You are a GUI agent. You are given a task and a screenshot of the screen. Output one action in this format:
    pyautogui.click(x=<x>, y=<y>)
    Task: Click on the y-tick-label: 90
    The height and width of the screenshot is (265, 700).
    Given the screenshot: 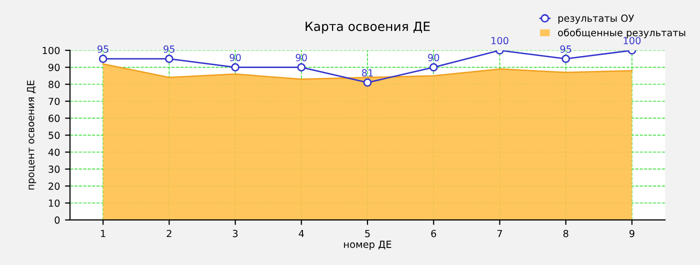 What is the action you would take?
    pyautogui.click(x=54, y=68)
    